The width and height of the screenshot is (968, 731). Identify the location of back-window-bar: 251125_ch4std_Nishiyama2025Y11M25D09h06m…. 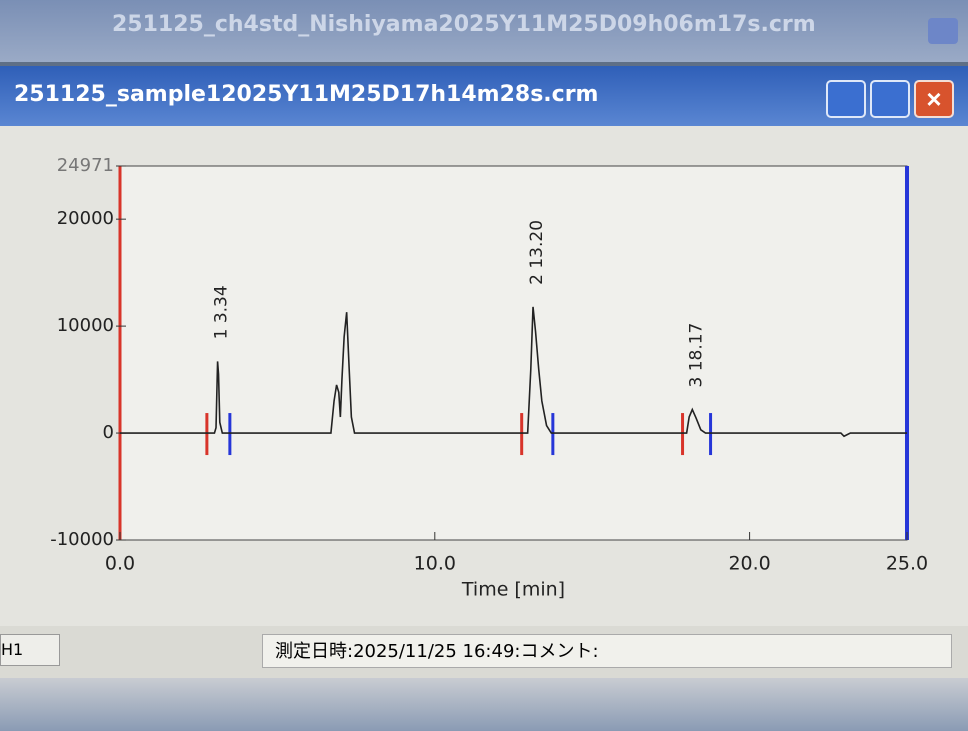
(484, 31).